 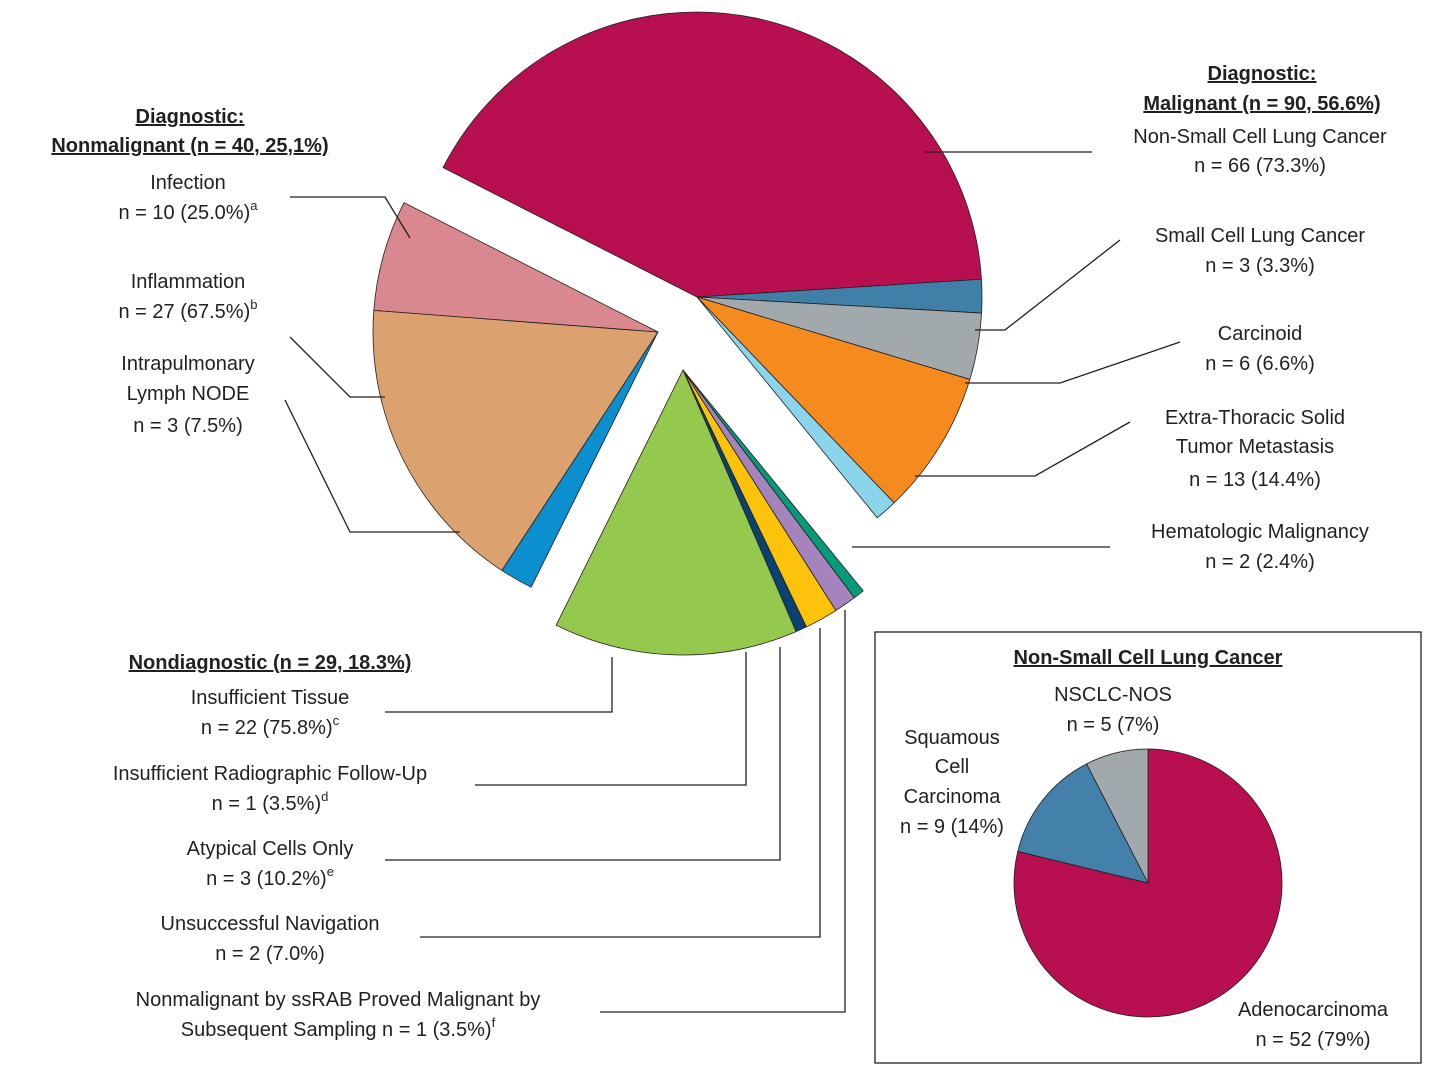 I want to click on ssrab-label-line2: Subsequent Sampling n = 1 (3.5%)f, so click(x=338, y=1028).